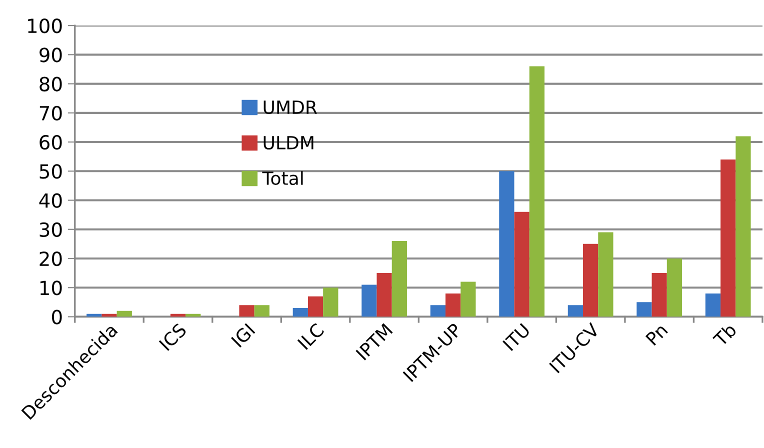 This screenshot has height=448, width=764. Describe the element at coordinates (290, 107) in the screenshot. I see `legend-label: UMDR` at that location.